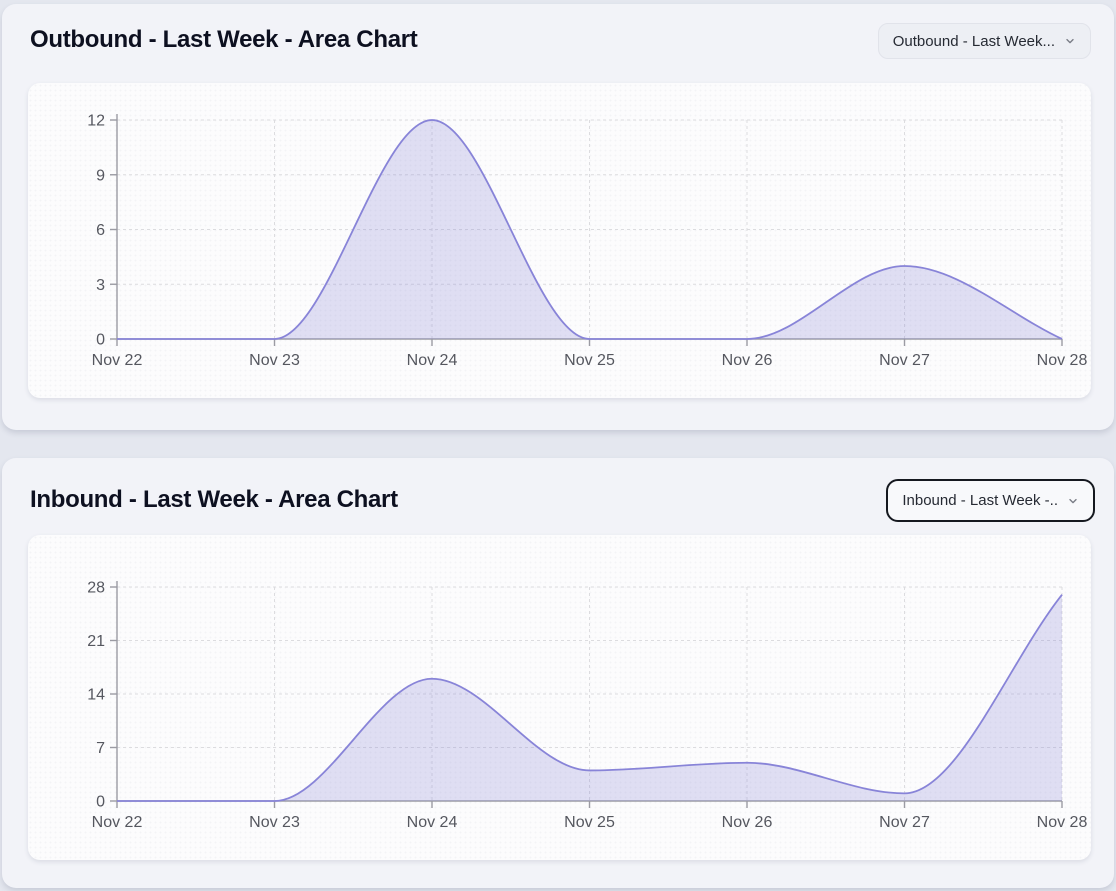  What do you see at coordinates (224, 39) in the screenshot?
I see `outbound-panel-title: Outbound - Last Week - Area Chart` at bounding box center [224, 39].